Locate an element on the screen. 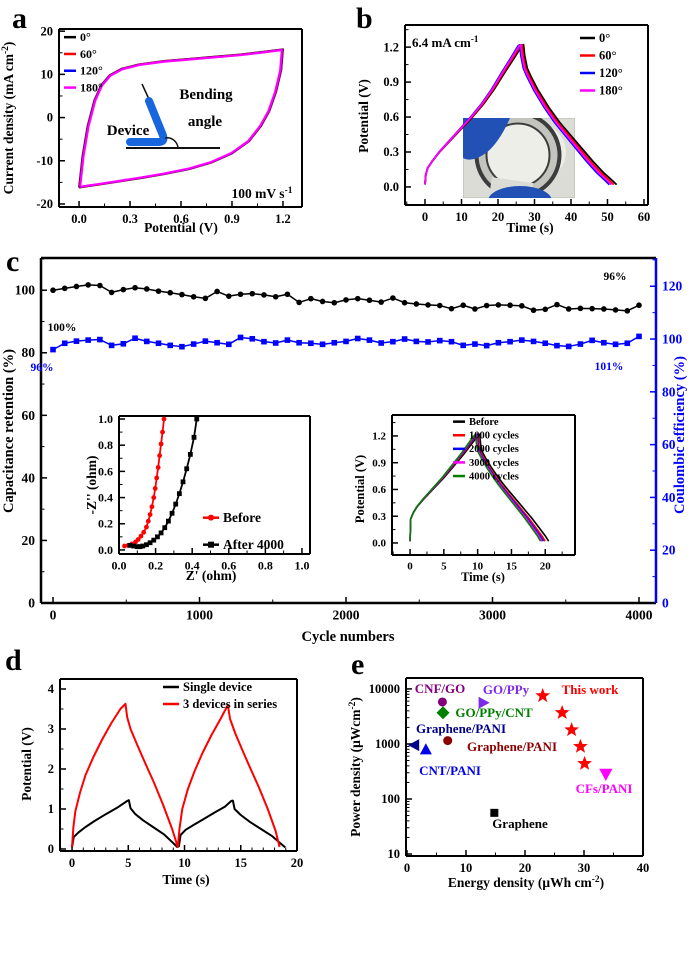 The height and width of the screenshot is (968, 693). svg-text: 1 is located at coordinates (51, 809).